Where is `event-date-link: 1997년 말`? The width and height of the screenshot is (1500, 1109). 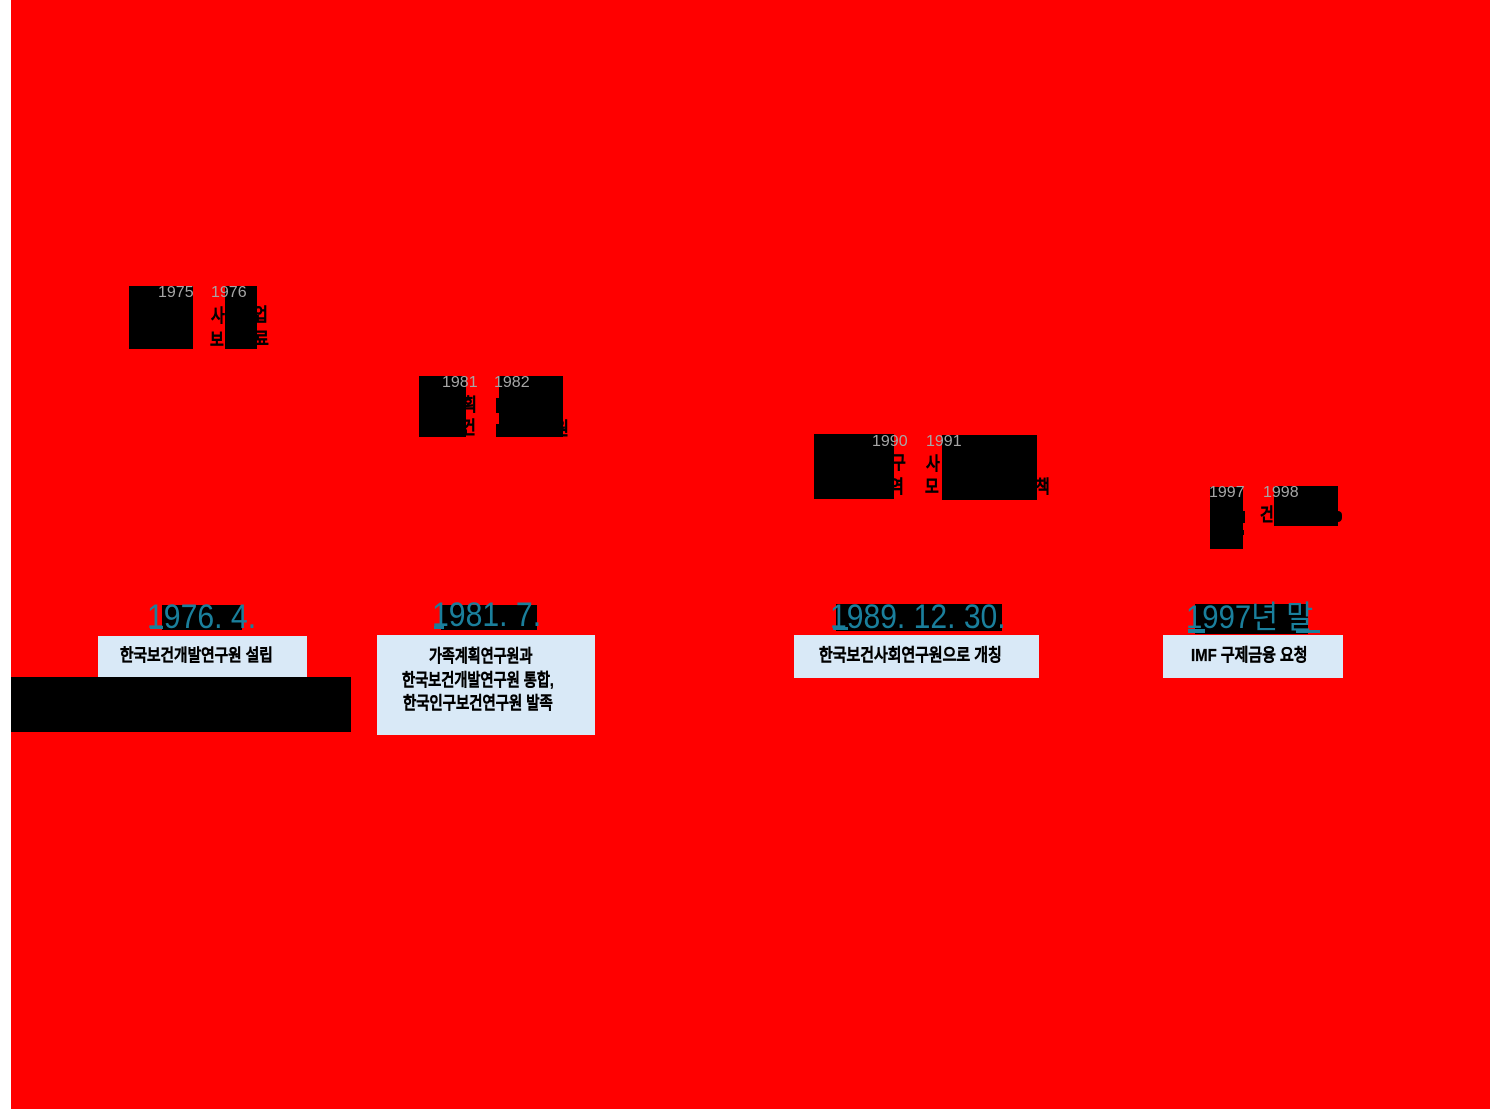 event-date-link: 1997년 말 is located at coordinates (1250, 616).